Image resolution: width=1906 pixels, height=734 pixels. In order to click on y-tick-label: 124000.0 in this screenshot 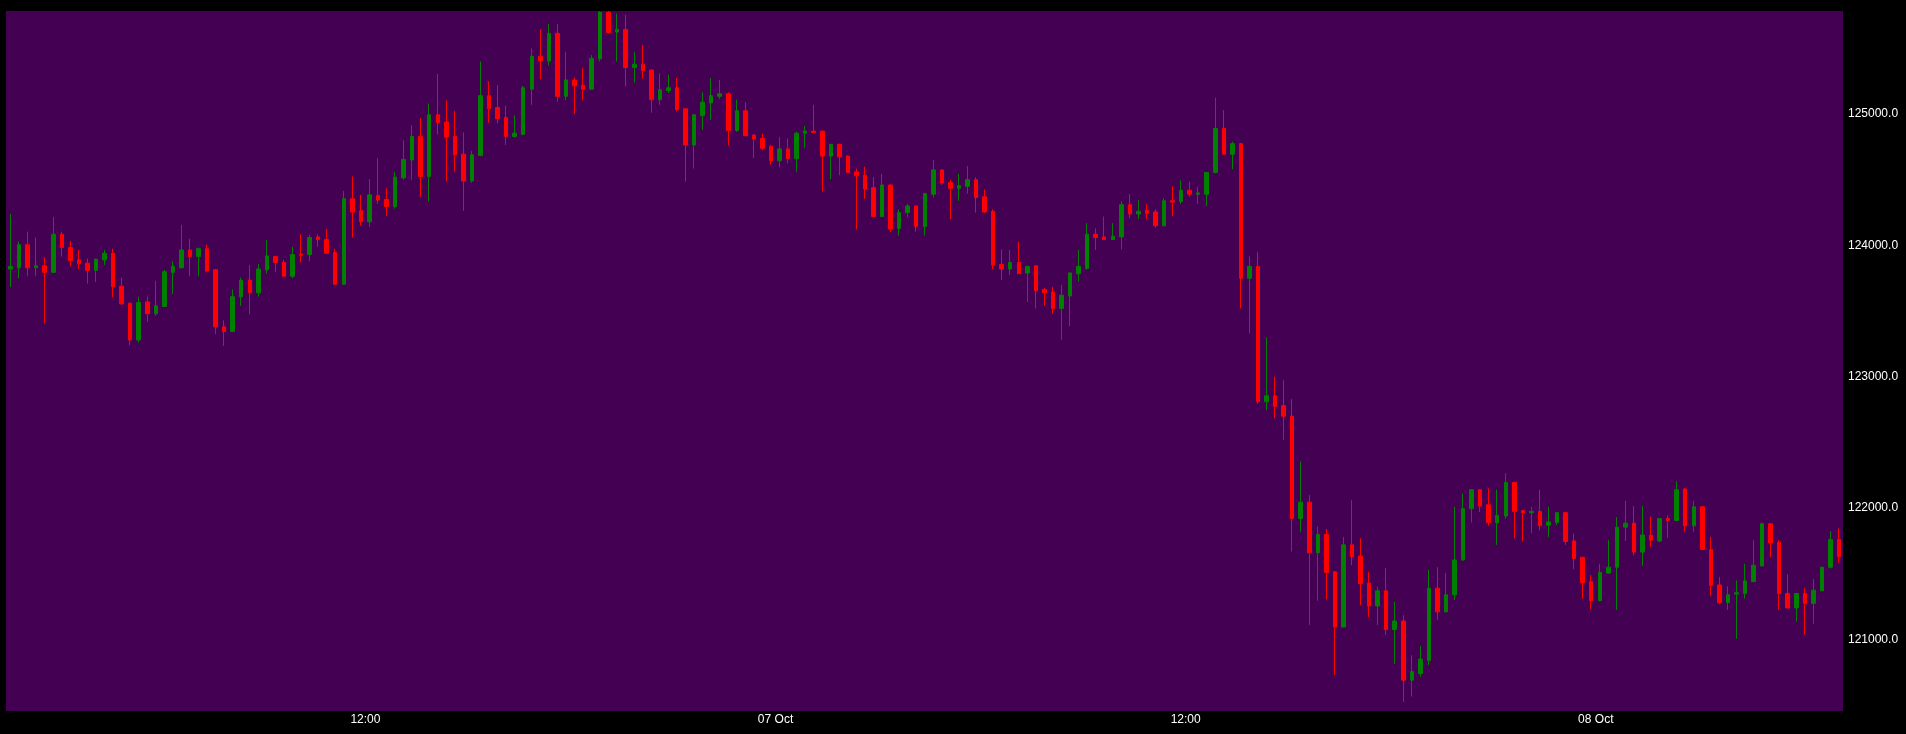, I will do `click(1873, 244)`.